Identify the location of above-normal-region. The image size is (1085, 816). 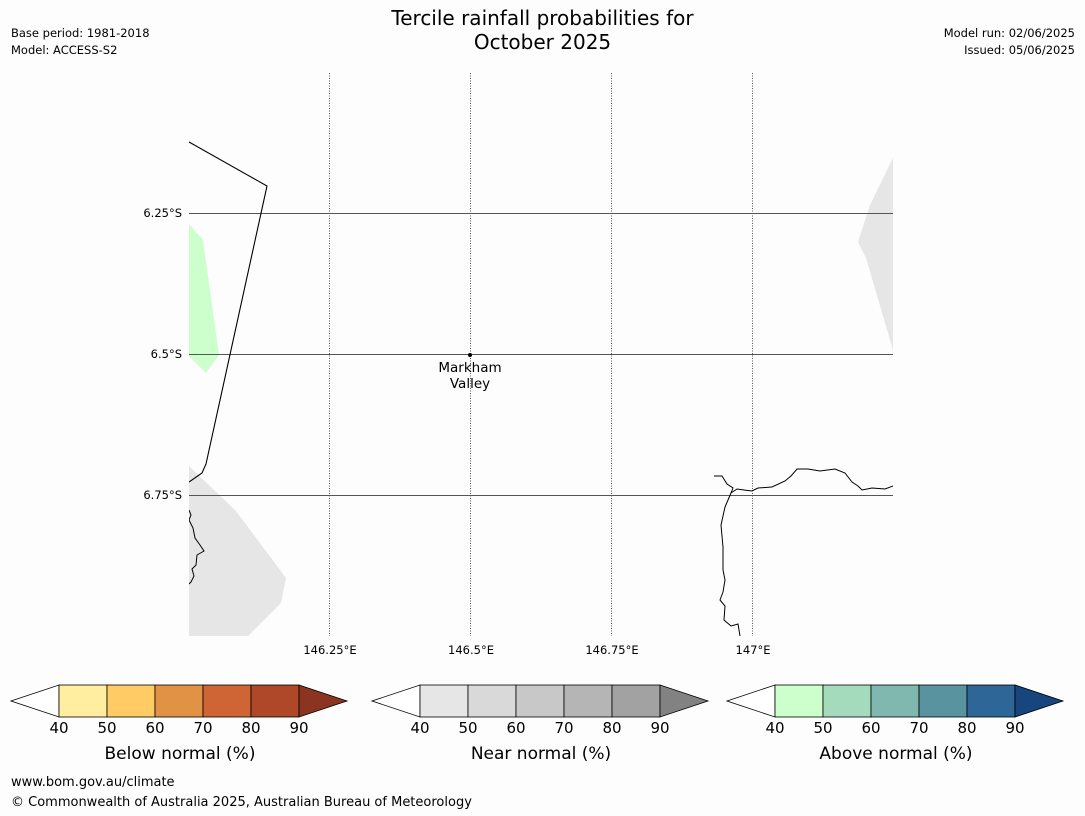
(204, 298).